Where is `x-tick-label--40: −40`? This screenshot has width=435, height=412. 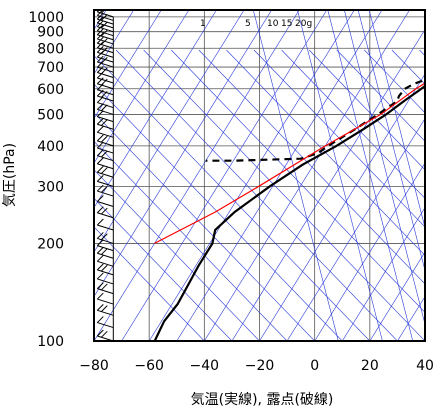 x-tick-label--40: −40 is located at coordinates (205, 366).